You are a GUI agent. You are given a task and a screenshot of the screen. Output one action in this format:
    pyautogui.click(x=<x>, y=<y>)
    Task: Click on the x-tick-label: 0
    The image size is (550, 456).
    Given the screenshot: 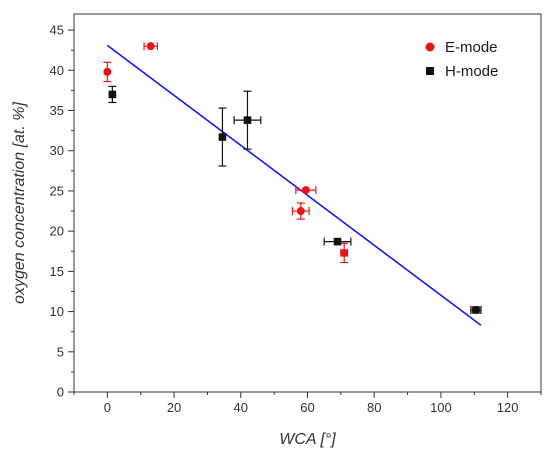 What is the action you would take?
    pyautogui.click(x=107, y=407)
    